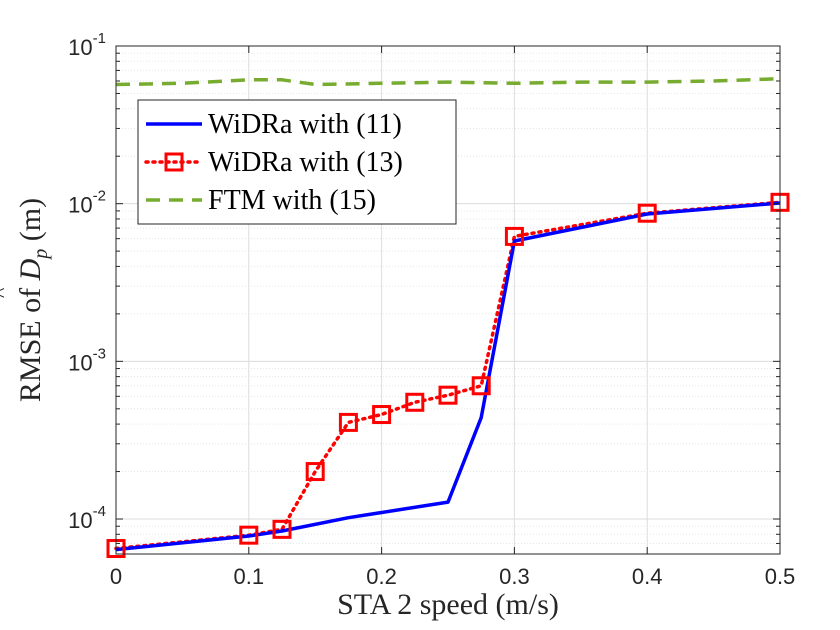 Image resolution: width=840 pixels, height=630 pixels. What do you see at coordinates (116, 576) in the screenshot?
I see `x-tick-label: 0` at bounding box center [116, 576].